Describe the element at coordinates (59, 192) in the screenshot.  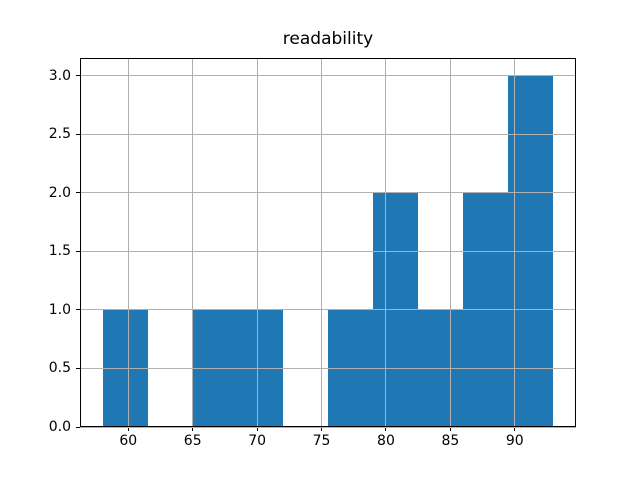
I see `y-tick-label: 2.0` at that location.